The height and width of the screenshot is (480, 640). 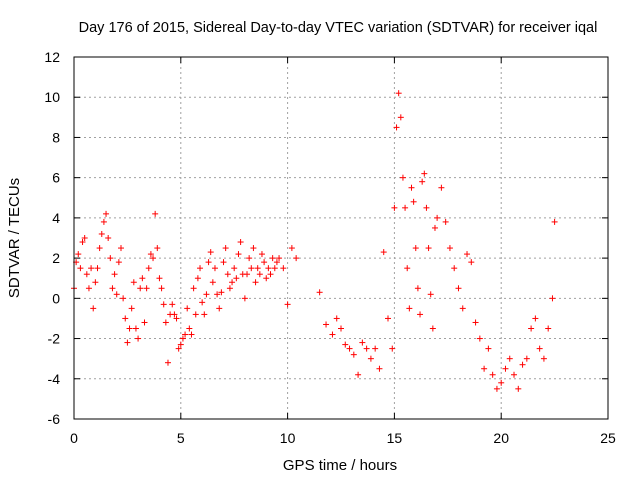 I want to click on x-tick-label: 15, so click(x=395, y=438).